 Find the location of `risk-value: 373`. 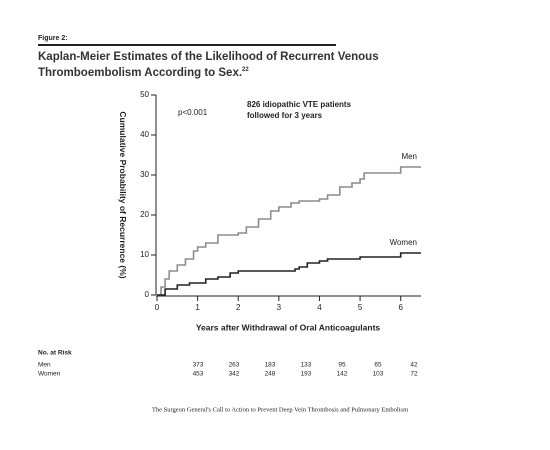

risk-value: 373 is located at coordinates (198, 365).